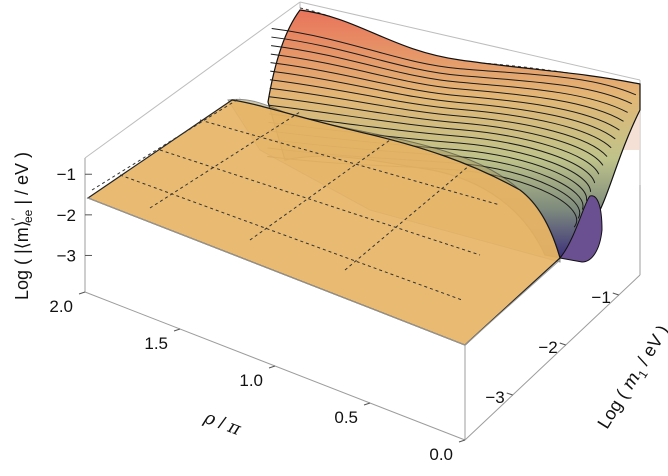 The image size is (668, 476). I want to click on rho-tick-label: 0.5, so click(346, 417).